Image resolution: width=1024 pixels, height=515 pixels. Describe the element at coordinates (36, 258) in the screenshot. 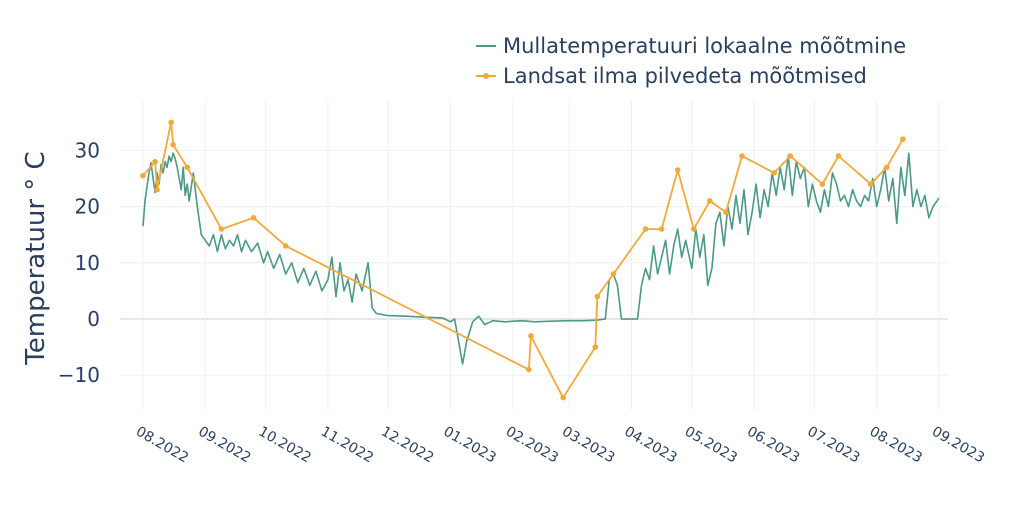

I see `y-axis-label: Temperatuur ° C` at that location.